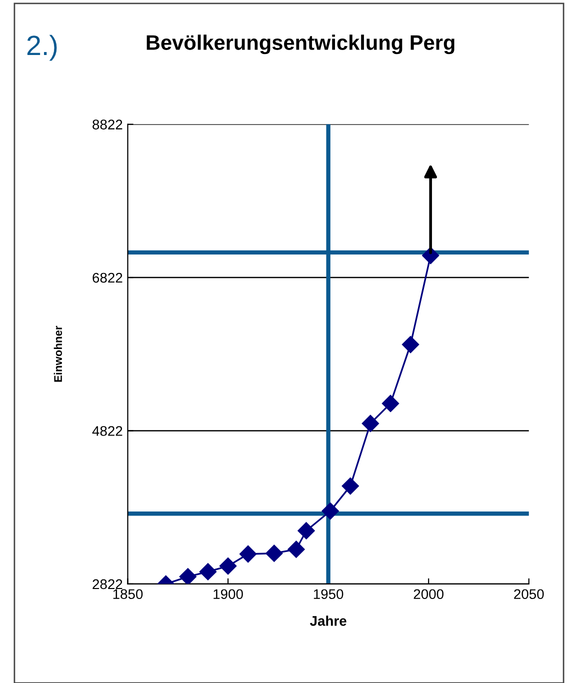  What do you see at coordinates (529, 594) in the screenshot?
I see `x-tick-label: 2050` at bounding box center [529, 594].